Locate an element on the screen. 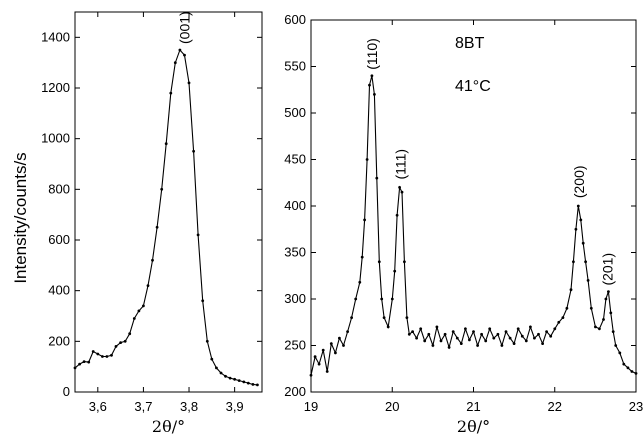 The image size is (644, 435). y-tick-label: 350 is located at coordinates (295, 252).